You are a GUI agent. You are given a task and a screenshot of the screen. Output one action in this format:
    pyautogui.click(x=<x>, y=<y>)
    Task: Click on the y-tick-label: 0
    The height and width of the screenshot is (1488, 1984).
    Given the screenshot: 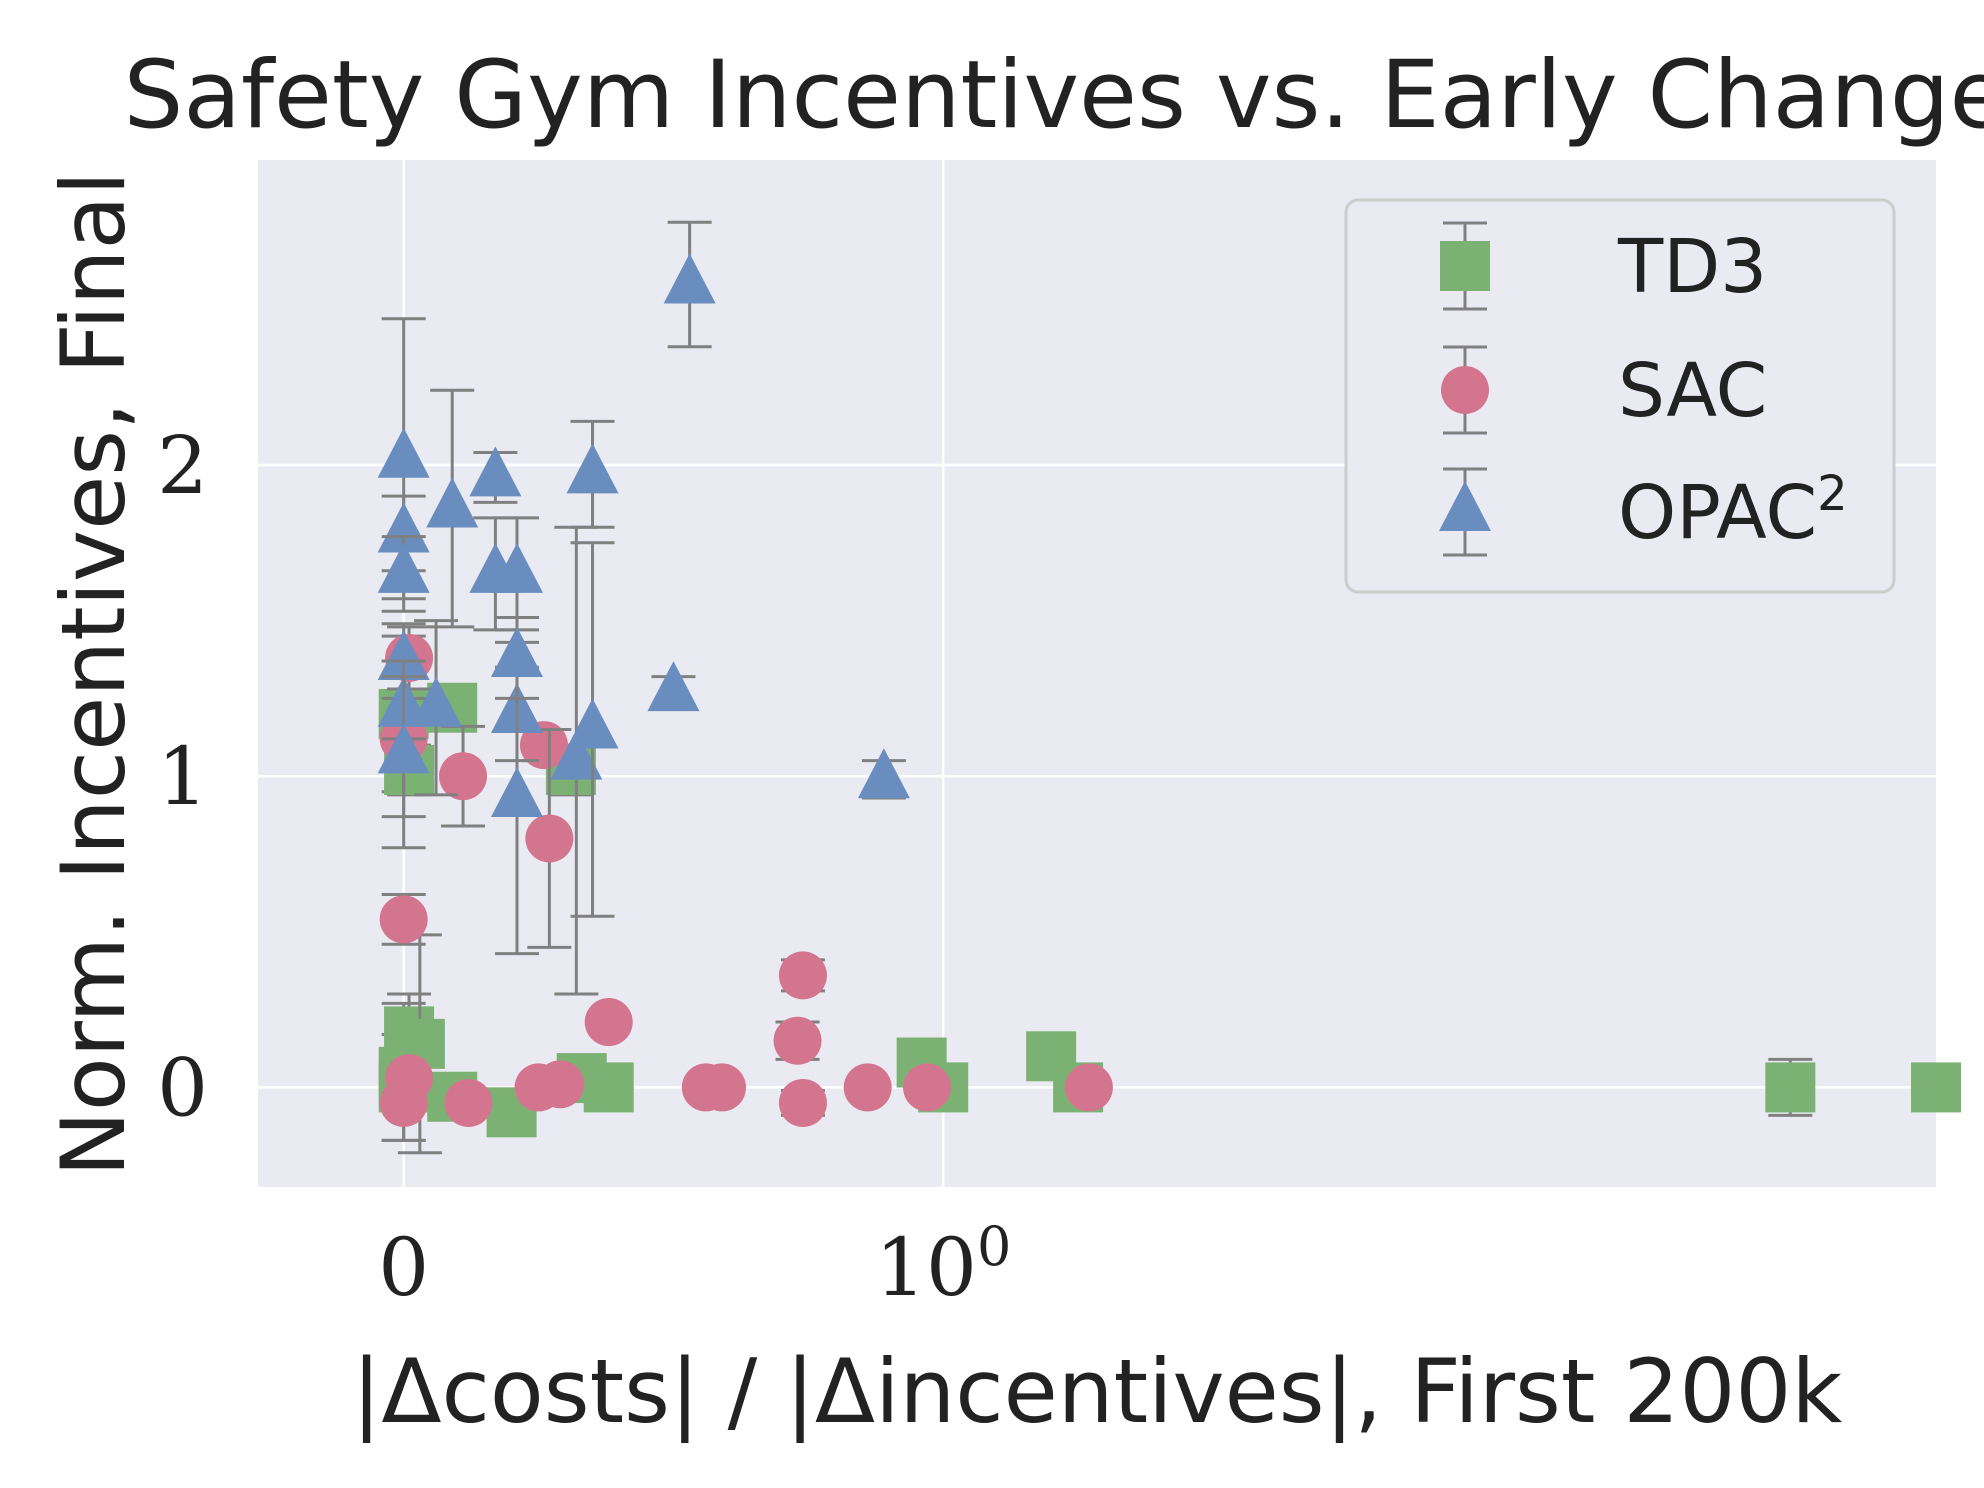 What is the action you would take?
    pyautogui.click(x=182, y=1087)
    